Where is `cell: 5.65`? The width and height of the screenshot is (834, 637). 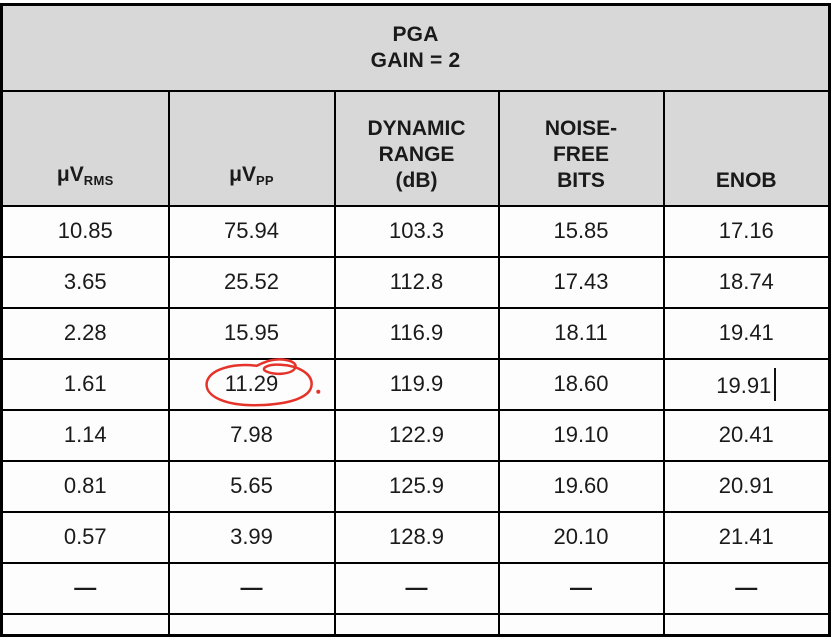 cell: 5.65 is located at coordinates (251, 486).